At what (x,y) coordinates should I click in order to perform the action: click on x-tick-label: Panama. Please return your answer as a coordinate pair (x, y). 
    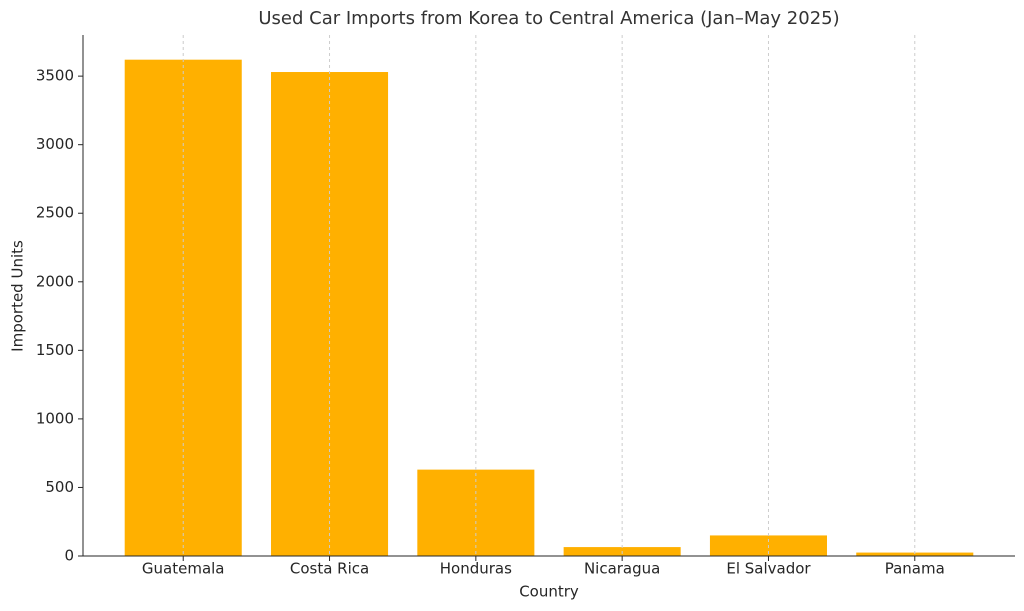
    Looking at the image, I should click on (915, 569).